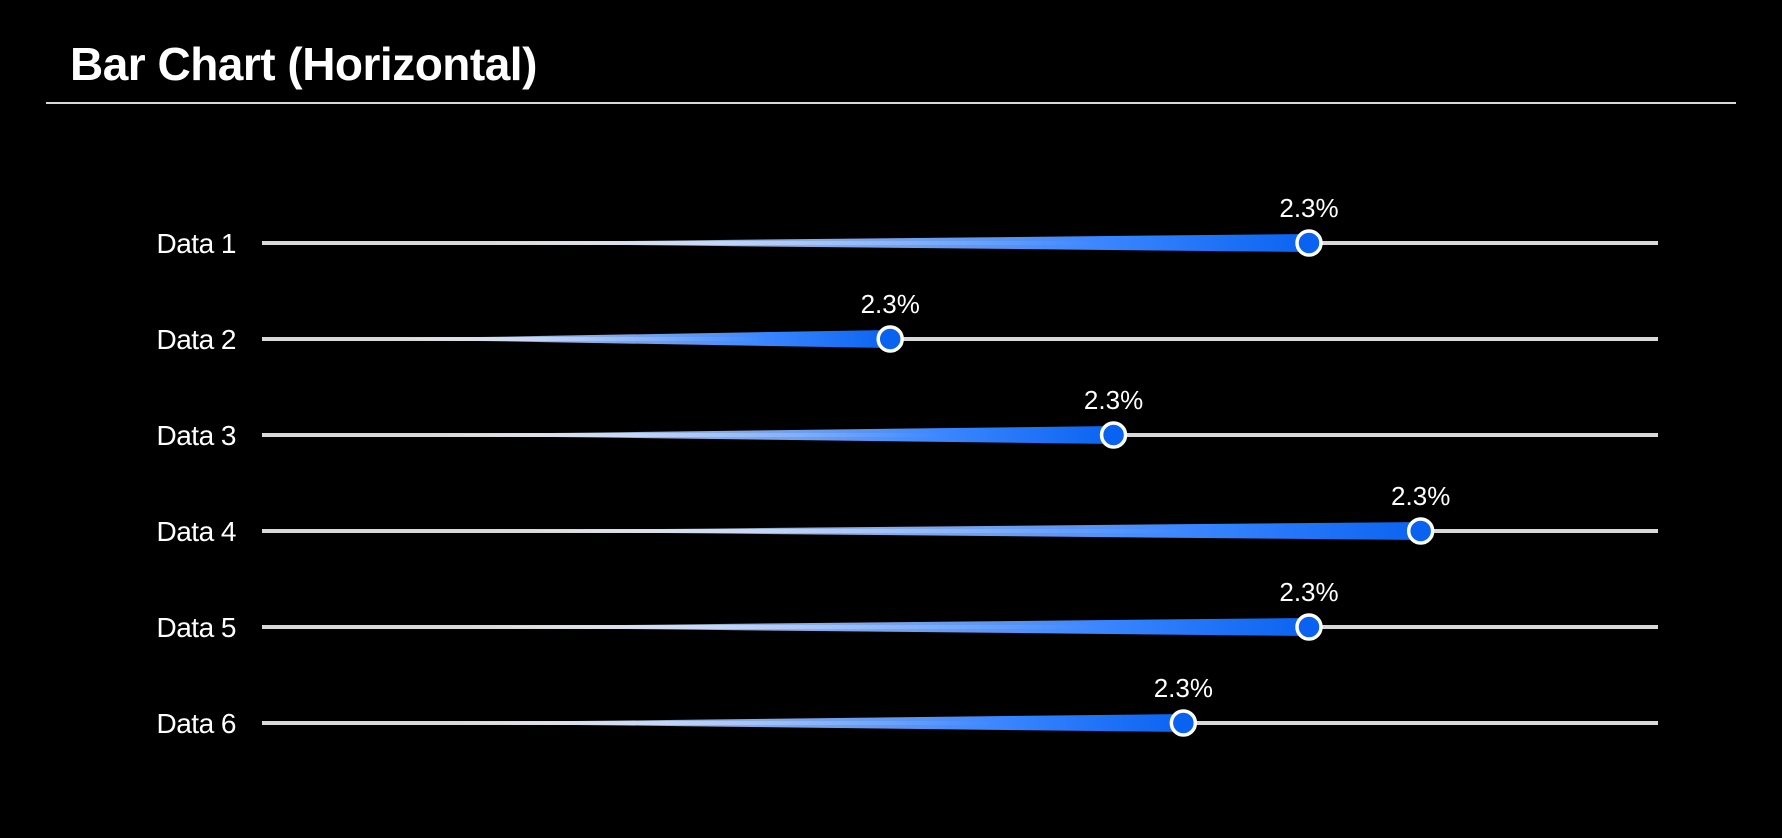 Image resolution: width=1782 pixels, height=838 pixels. What do you see at coordinates (197, 243) in the screenshot?
I see `category-label: Data 1` at bounding box center [197, 243].